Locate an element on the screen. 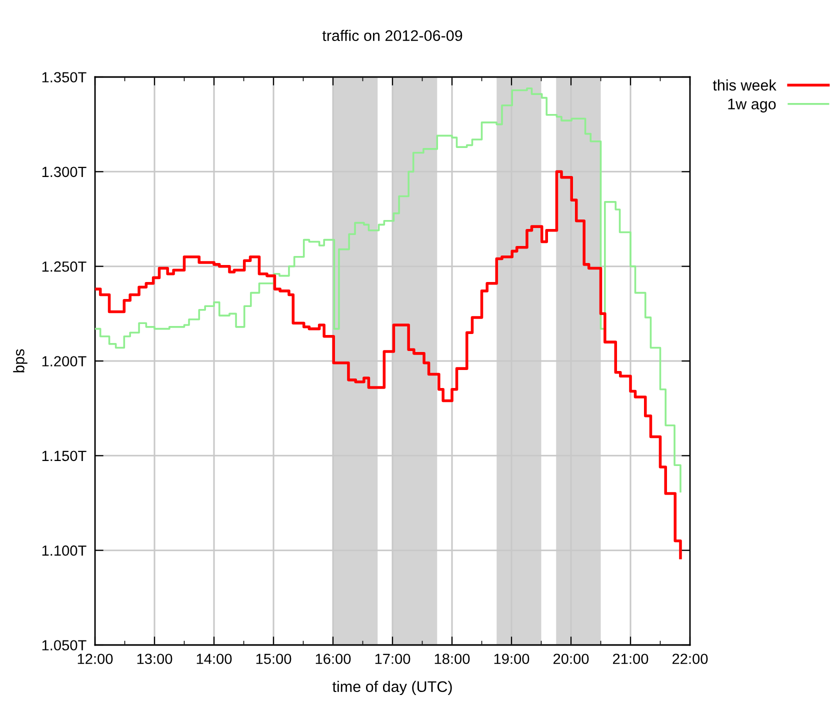 This screenshot has width=836, height=713. x-tick-label: 15:00 is located at coordinates (274, 659).